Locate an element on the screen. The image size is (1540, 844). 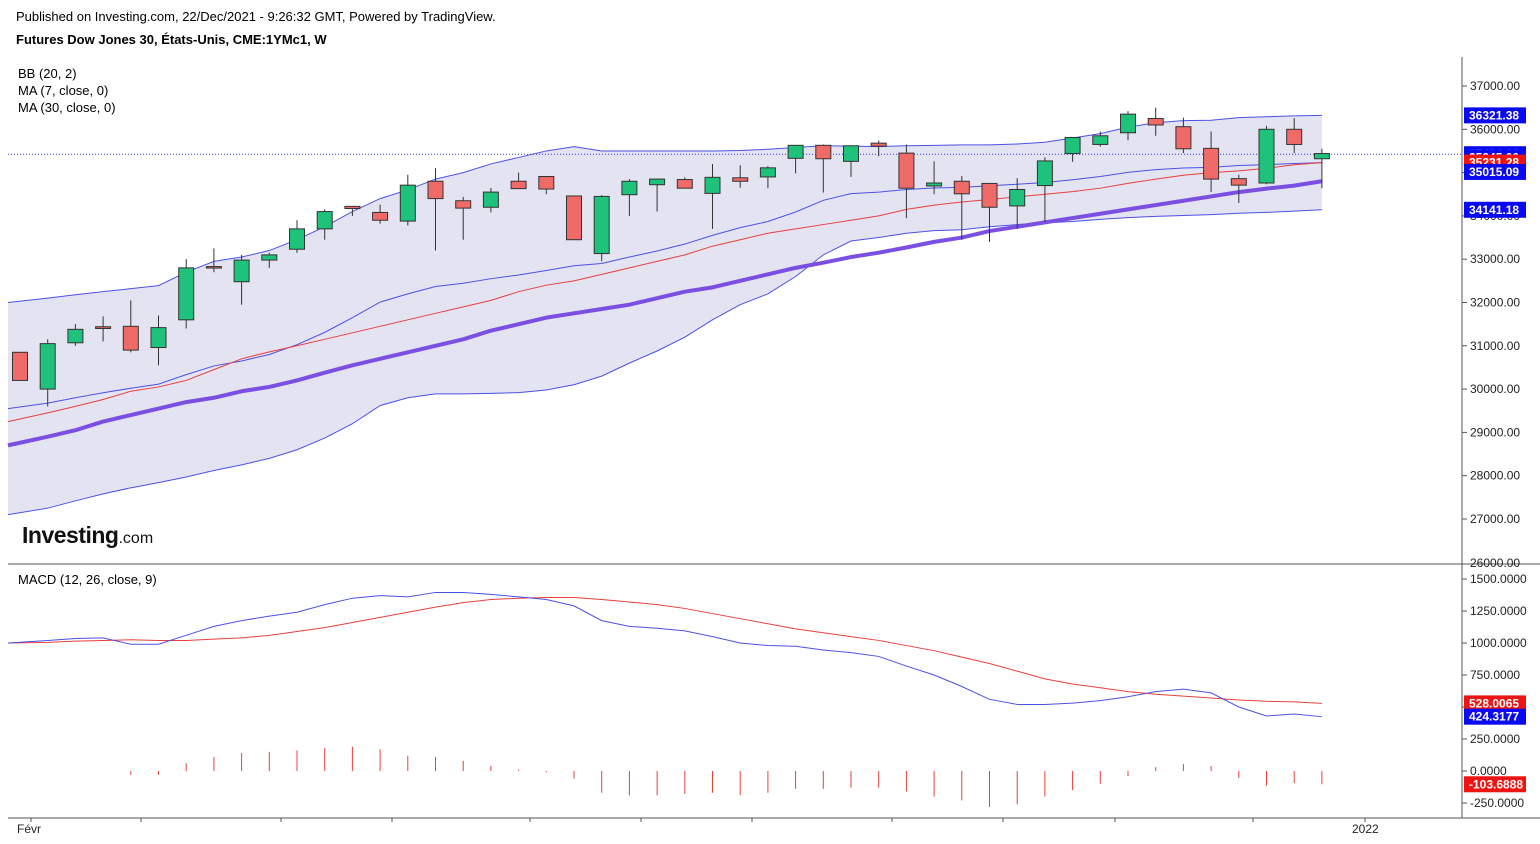
price-tick-label: 32000.00 is located at coordinates (1495, 303).